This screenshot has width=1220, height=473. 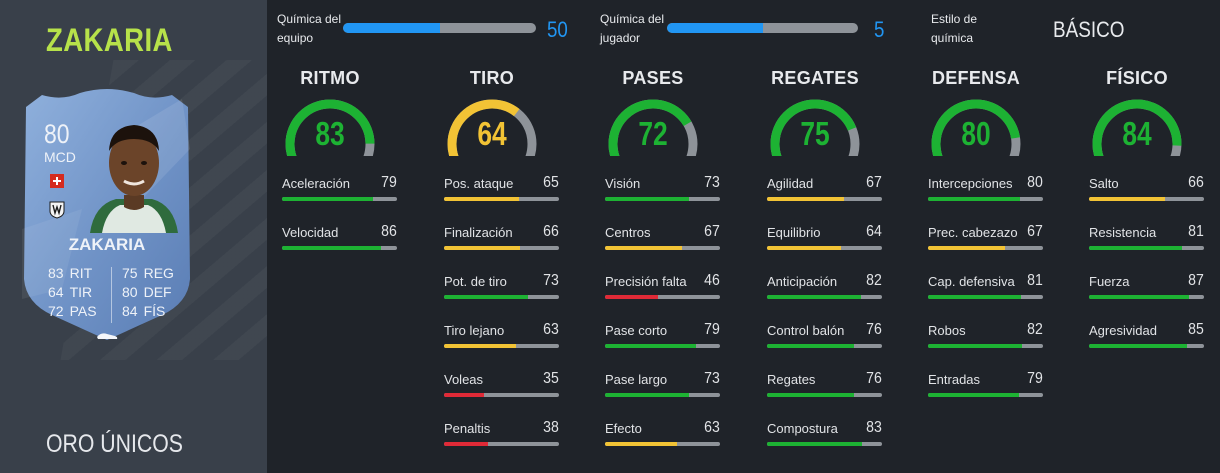 I want to click on stat-name: Salto, so click(x=1104, y=183).